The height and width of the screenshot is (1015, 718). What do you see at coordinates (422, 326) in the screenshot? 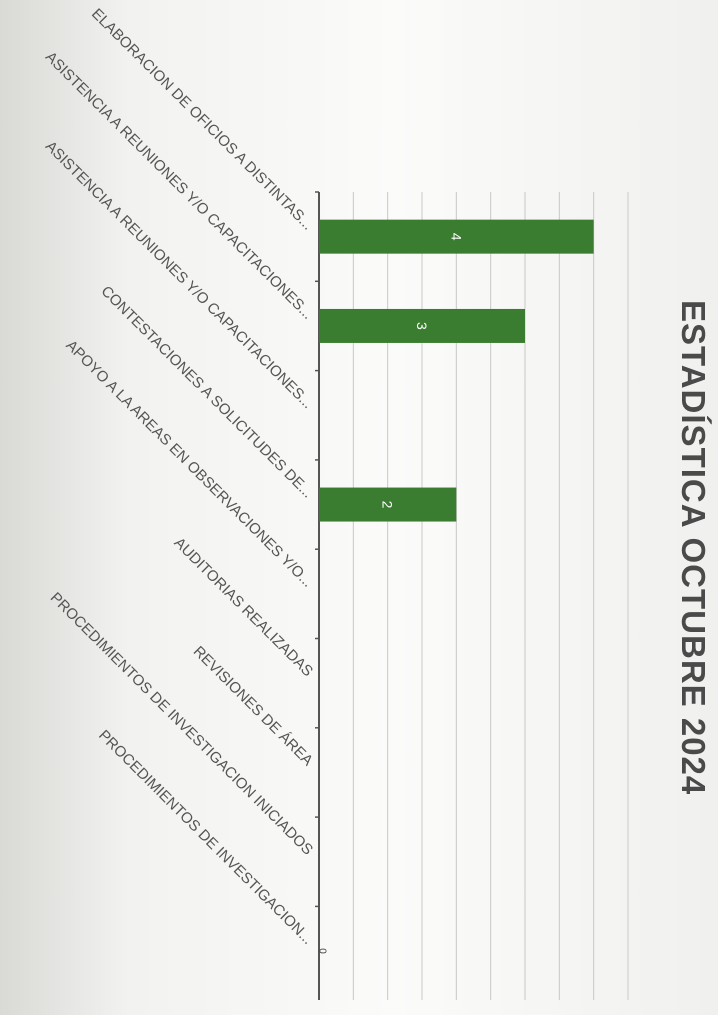
I see `data-label: 3` at bounding box center [422, 326].